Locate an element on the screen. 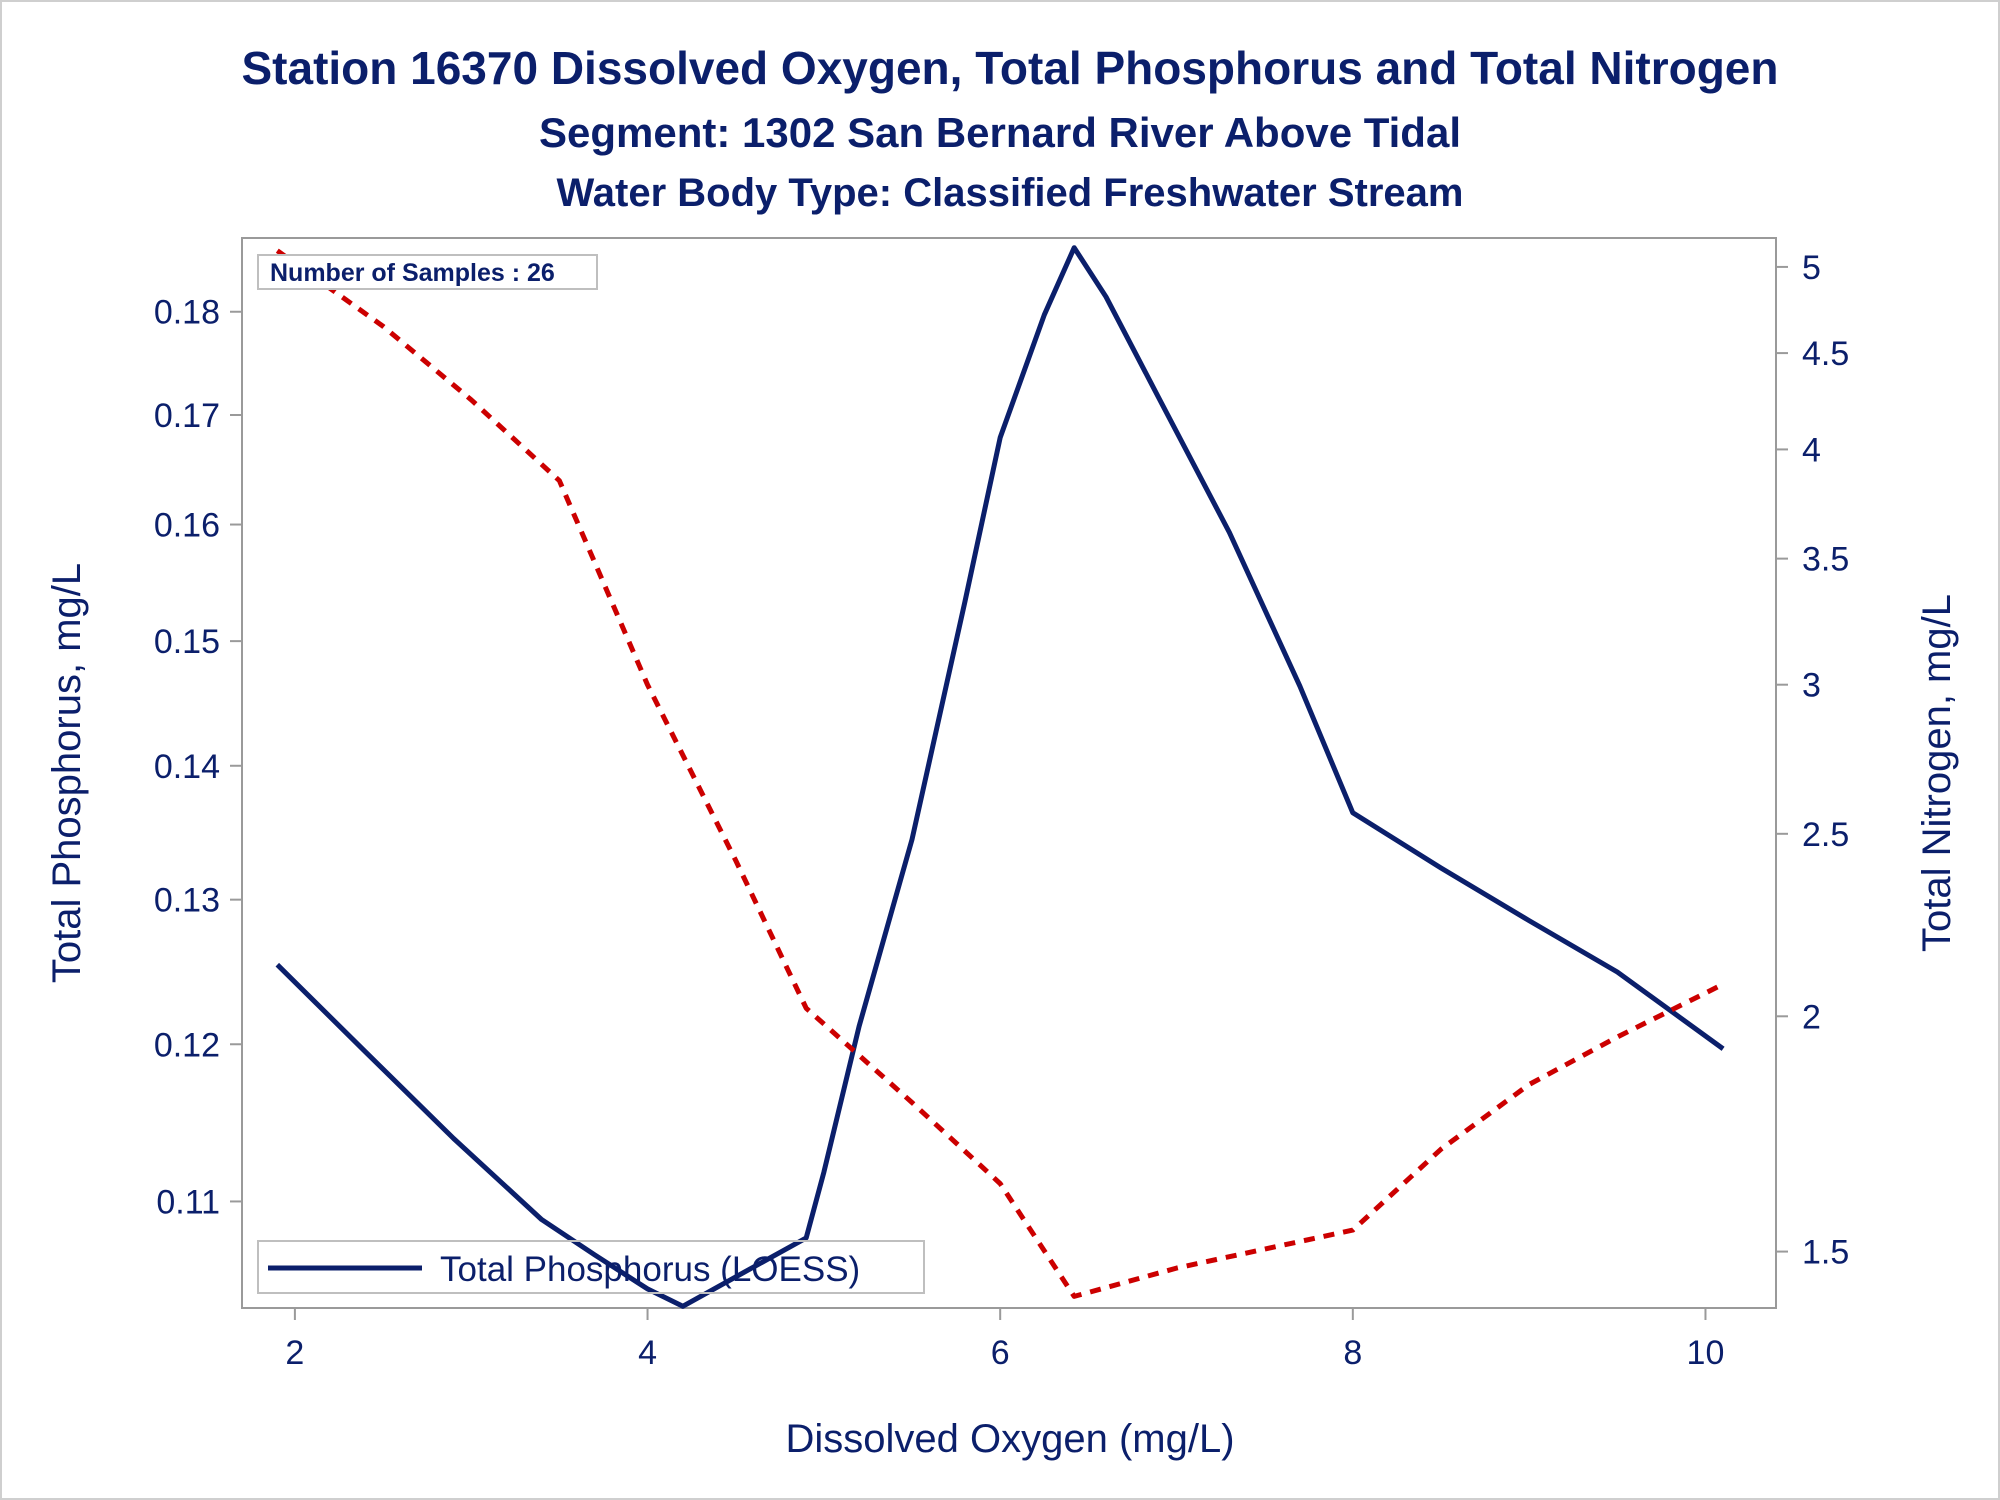  y2-tick-label: 2.5 is located at coordinates (1825, 835).